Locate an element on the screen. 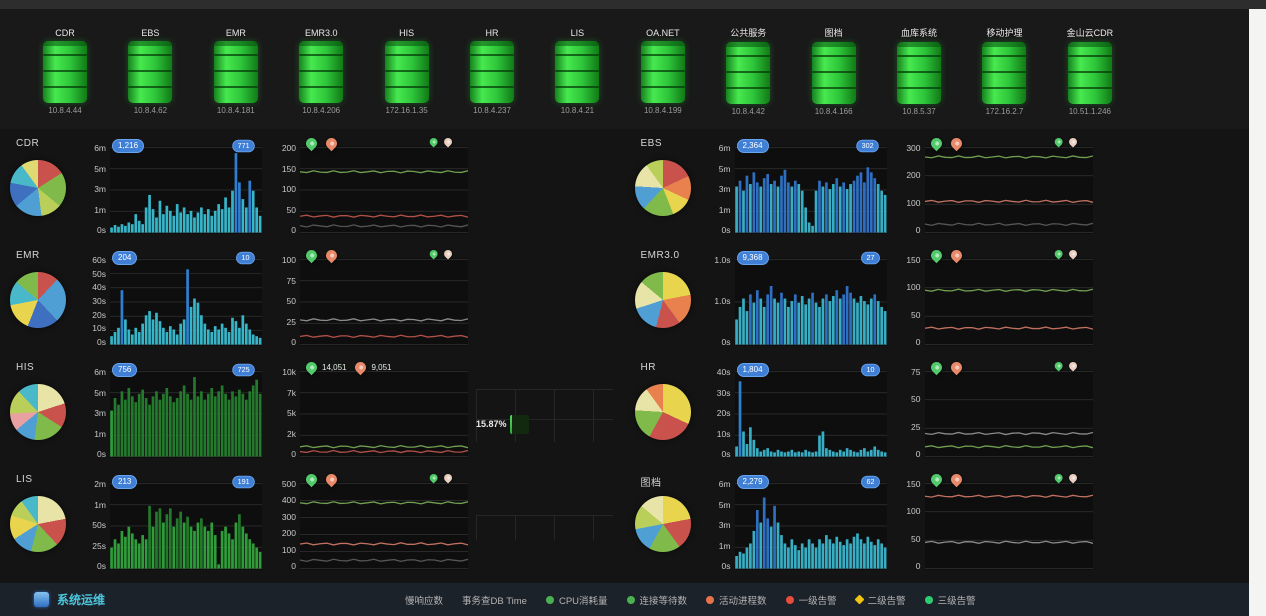 This screenshot has width=1266, height=616. legend-item: CPU消耗量 is located at coordinates (576, 600).